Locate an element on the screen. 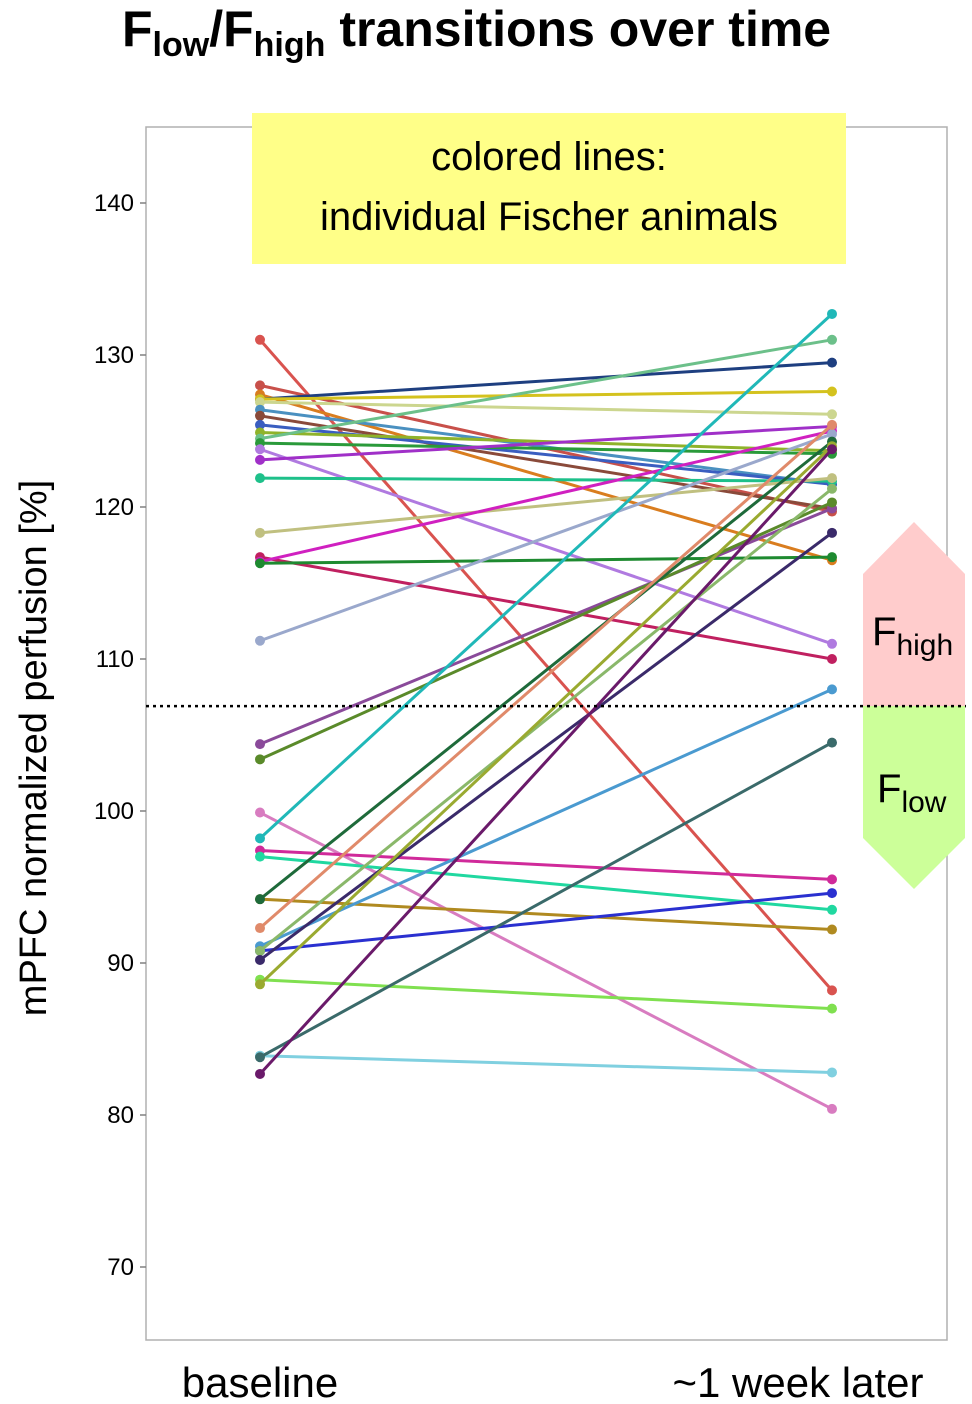 This screenshot has height=1404, width=972. group-low-label: Flow is located at coordinates (912, 793).